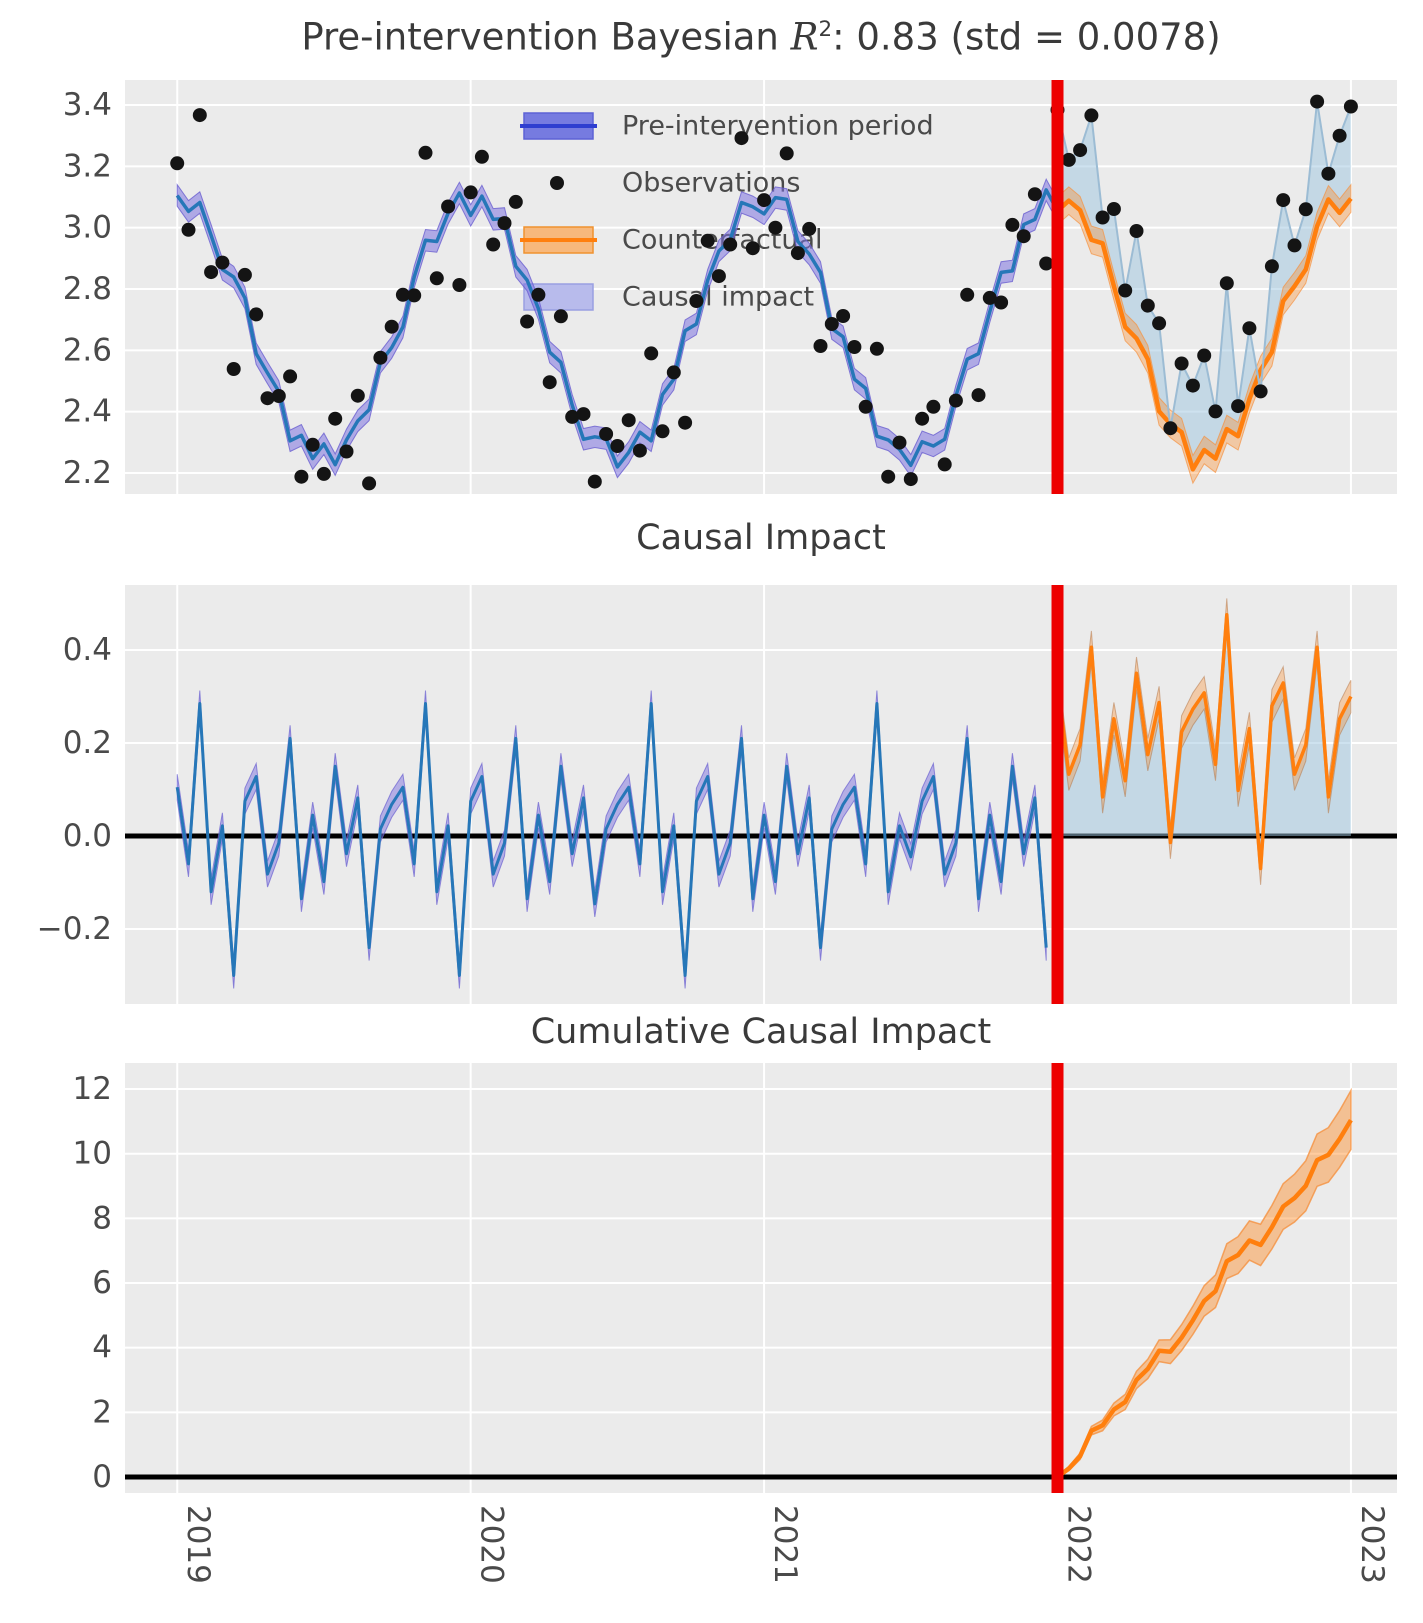  I want to click on y-tick-label: 3.4, so click(87, 105).